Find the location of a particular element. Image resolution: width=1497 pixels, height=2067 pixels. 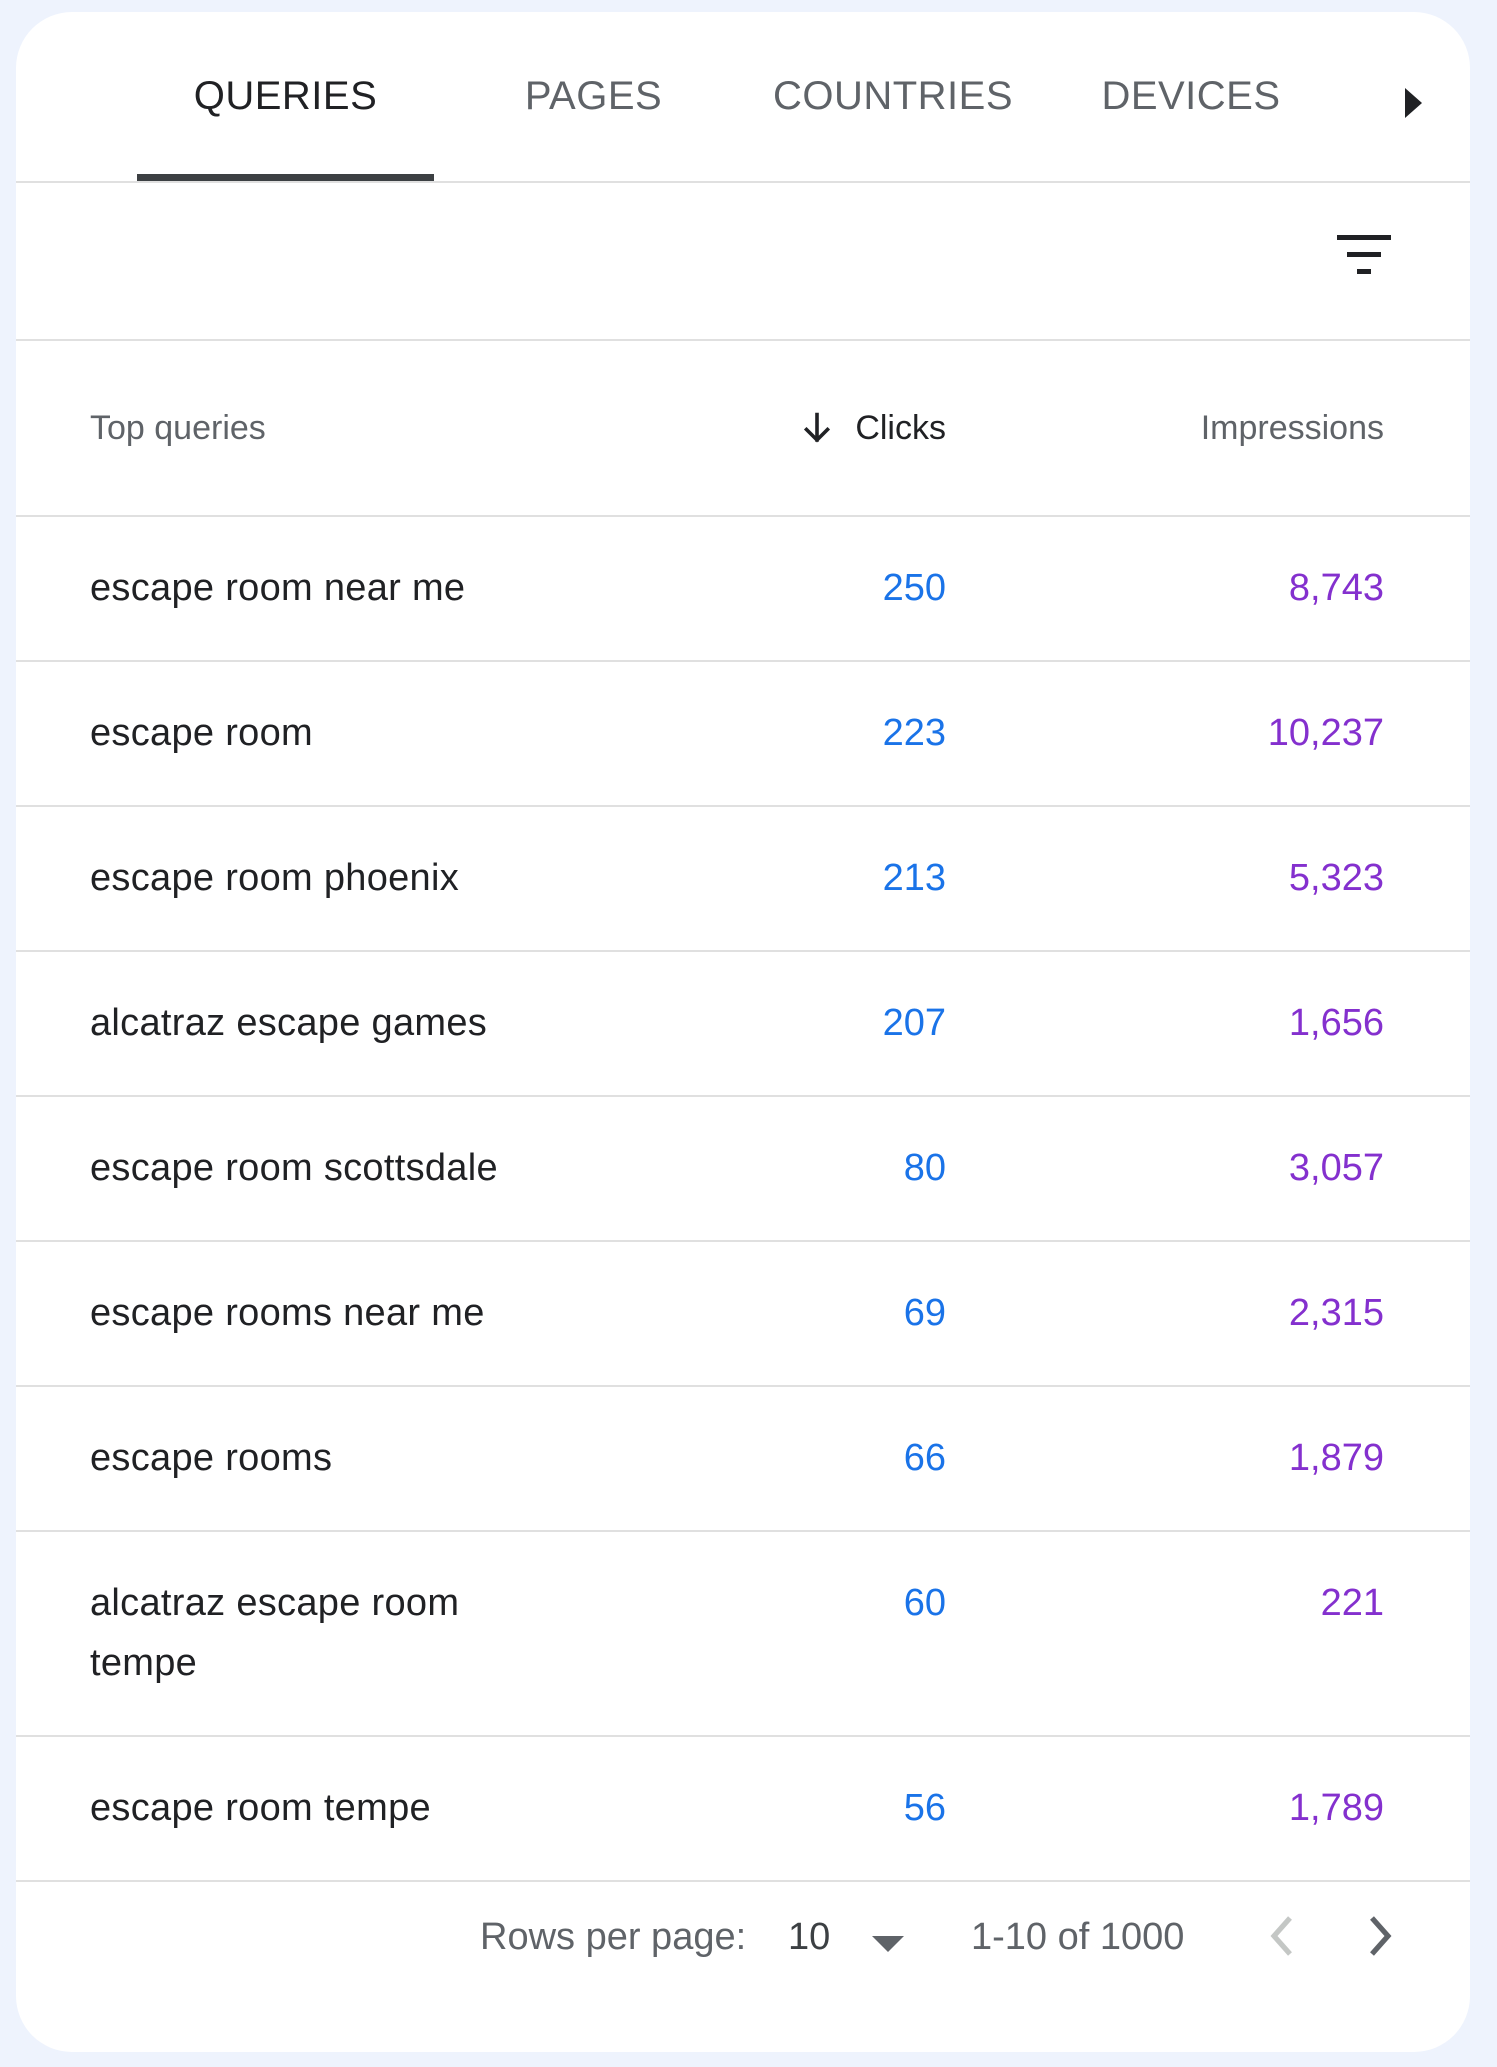

impressions-cell: 2,315 is located at coordinates (1336, 1313).